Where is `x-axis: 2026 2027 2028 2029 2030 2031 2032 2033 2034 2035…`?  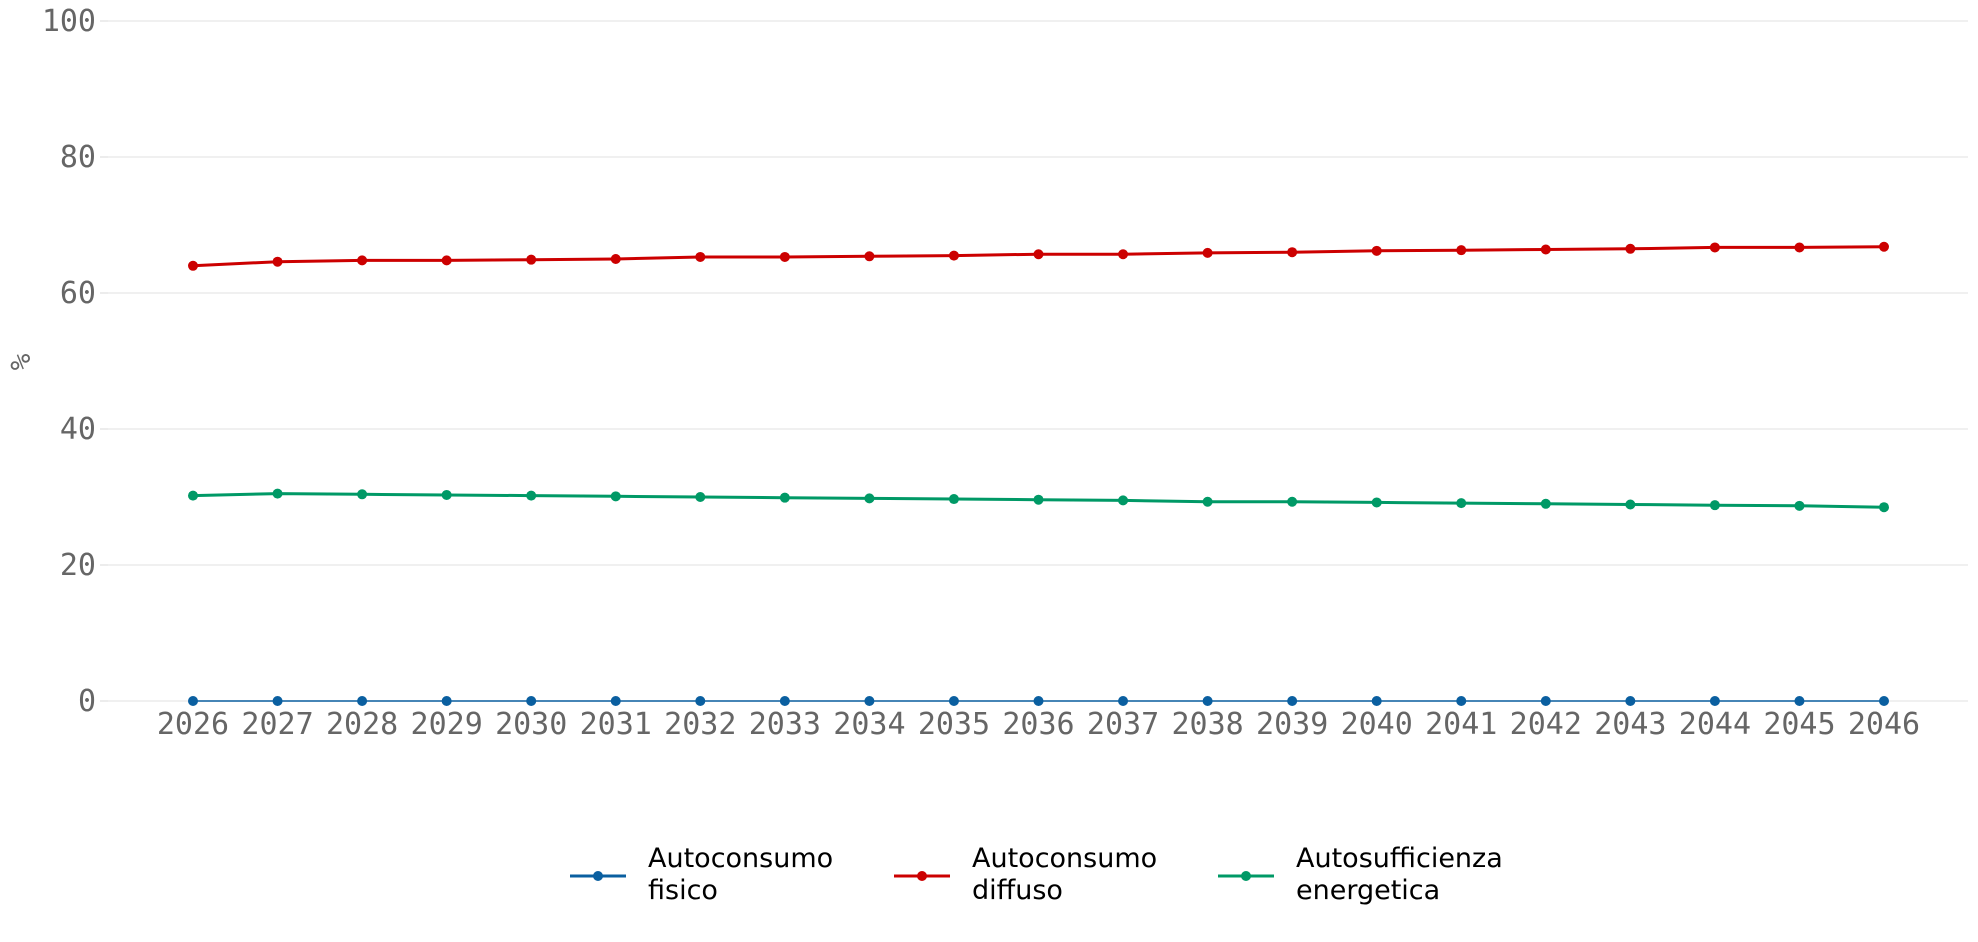
x-axis: 2026 2027 2028 2029 2030 2031 2032 2033 2034 2035… is located at coordinates (1038, 724).